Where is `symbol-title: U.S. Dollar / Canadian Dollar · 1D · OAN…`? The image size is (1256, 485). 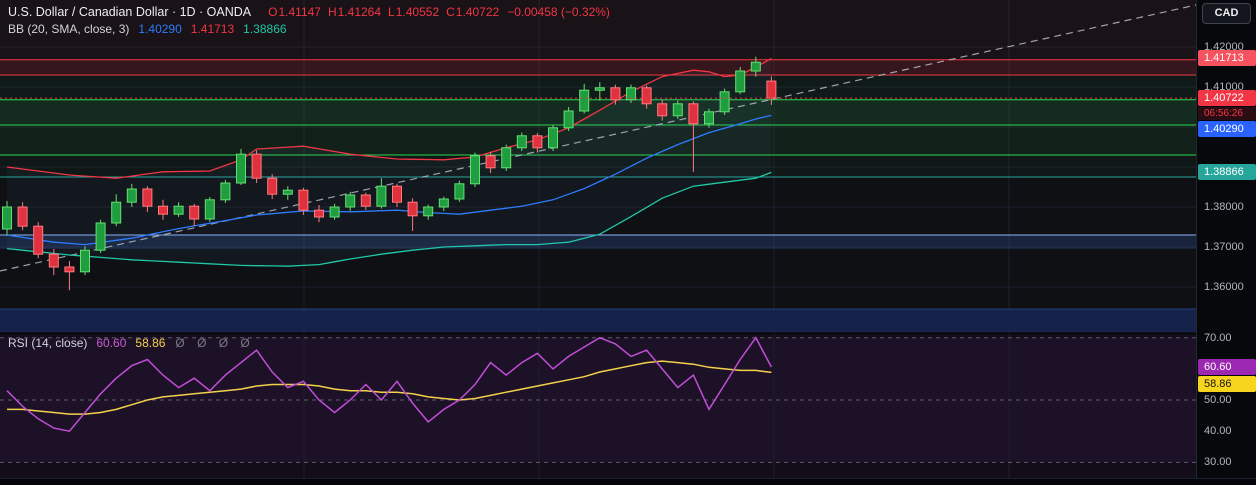 symbol-title: U.S. Dollar / Canadian Dollar · 1D · OAN… is located at coordinates (130, 11).